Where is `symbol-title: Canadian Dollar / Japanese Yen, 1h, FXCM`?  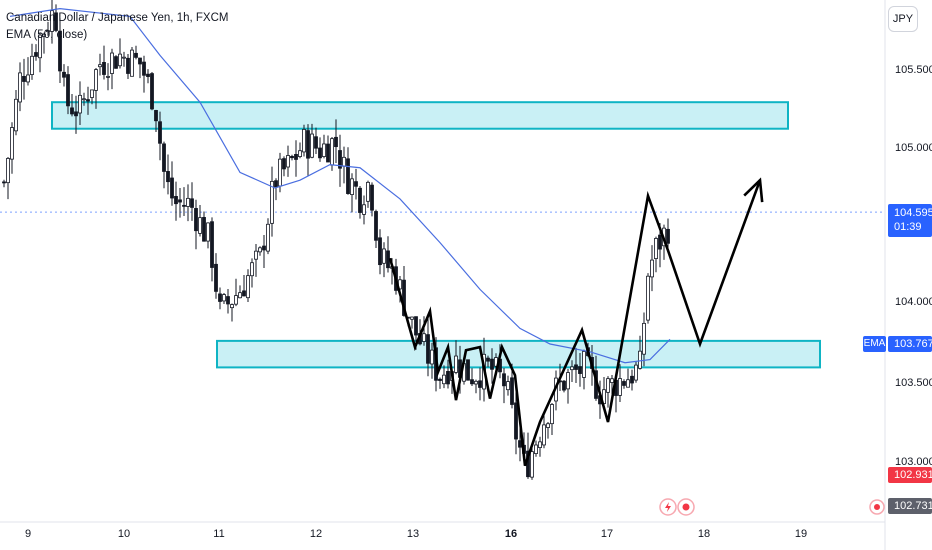
symbol-title: Canadian Dollar / Japanese Yen, 1h, FXCM is located at coordinates (117, 18).